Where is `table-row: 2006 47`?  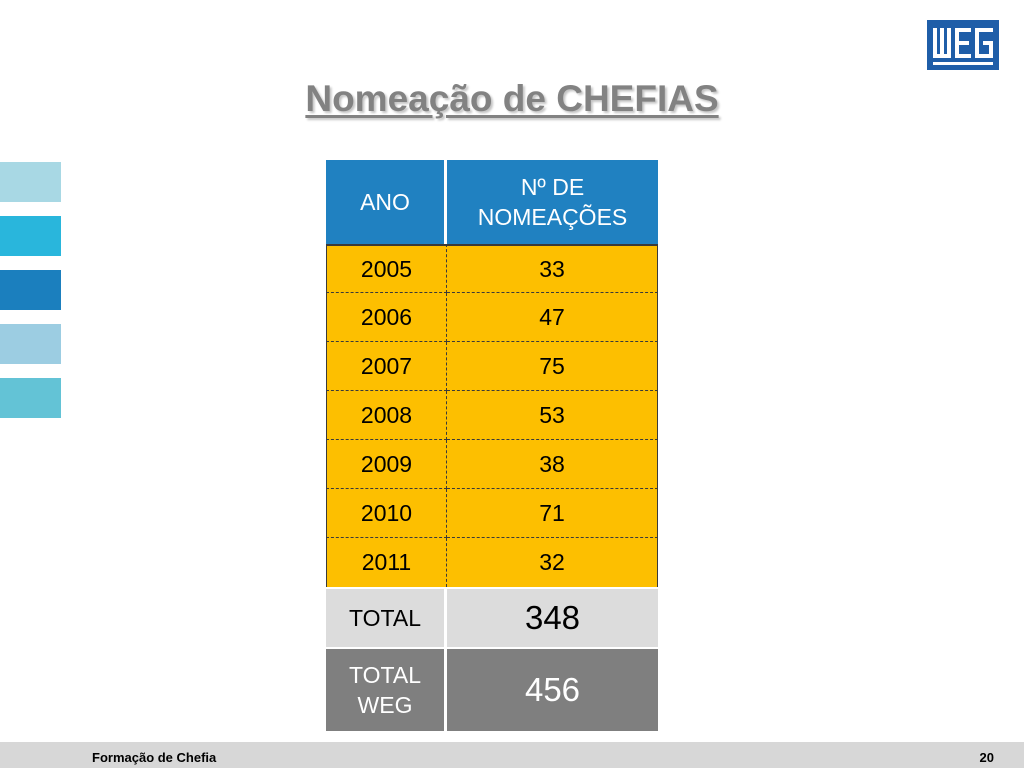
table-row: 2006 47 is located at coordinates (492, 317).